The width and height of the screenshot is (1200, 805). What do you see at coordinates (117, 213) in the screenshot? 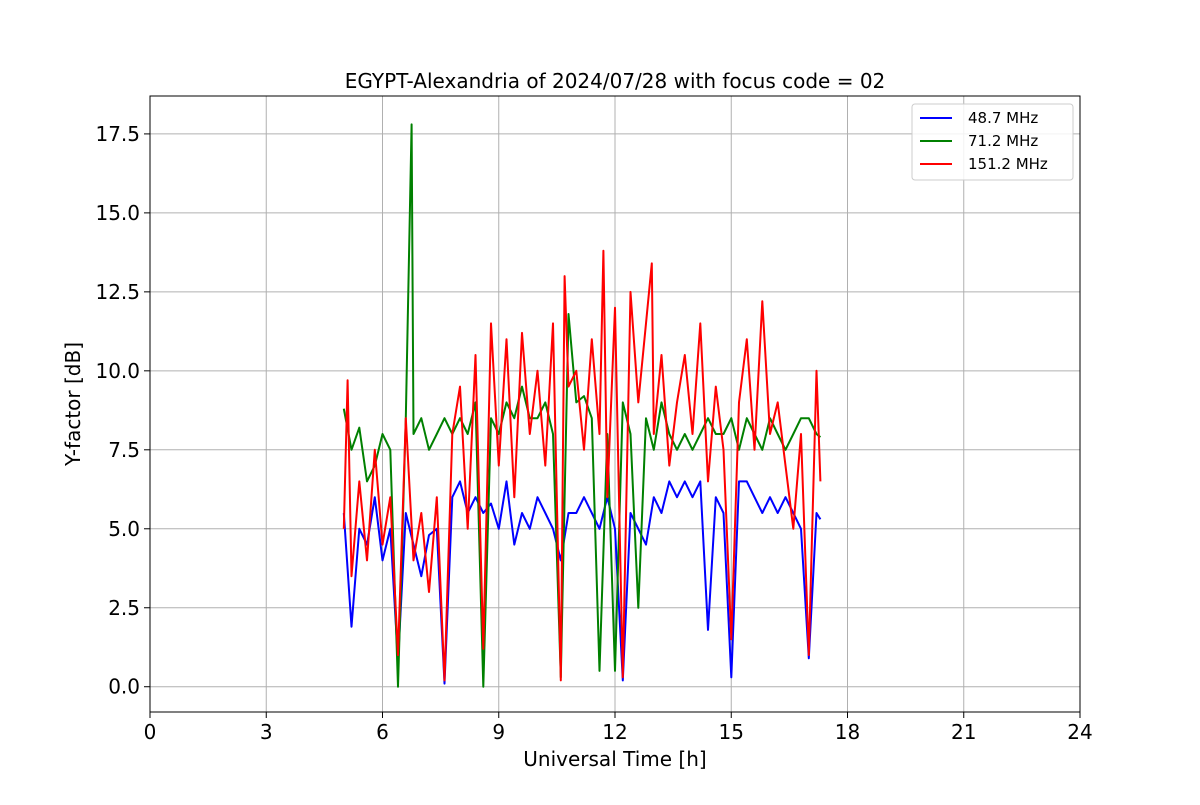
I see `y-tick-label: 15.0` at bounding box center [117, 213].